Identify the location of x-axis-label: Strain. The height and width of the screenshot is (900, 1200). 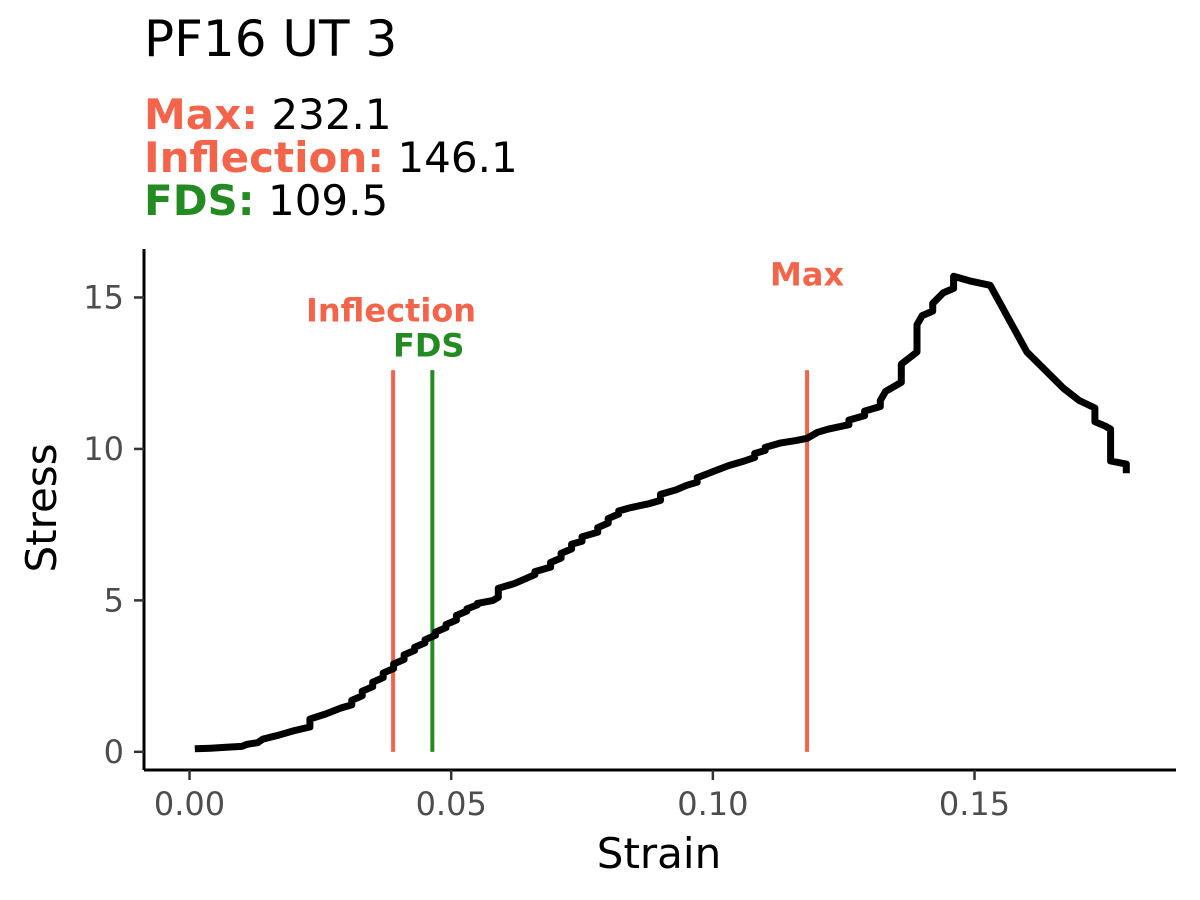
(659, 853).